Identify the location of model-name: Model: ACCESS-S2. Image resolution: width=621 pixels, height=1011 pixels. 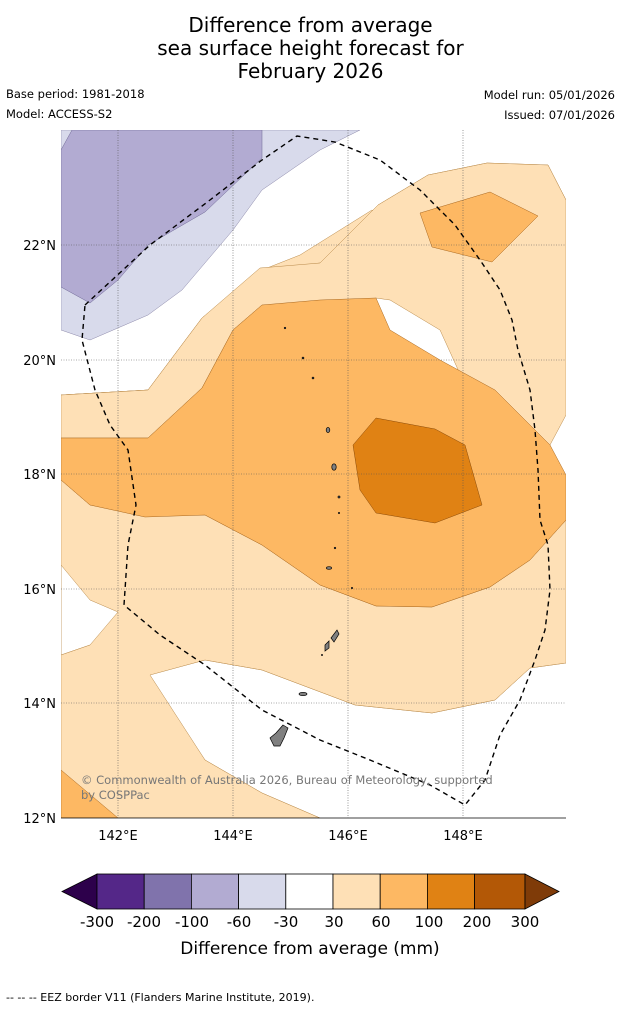
(59, 114).